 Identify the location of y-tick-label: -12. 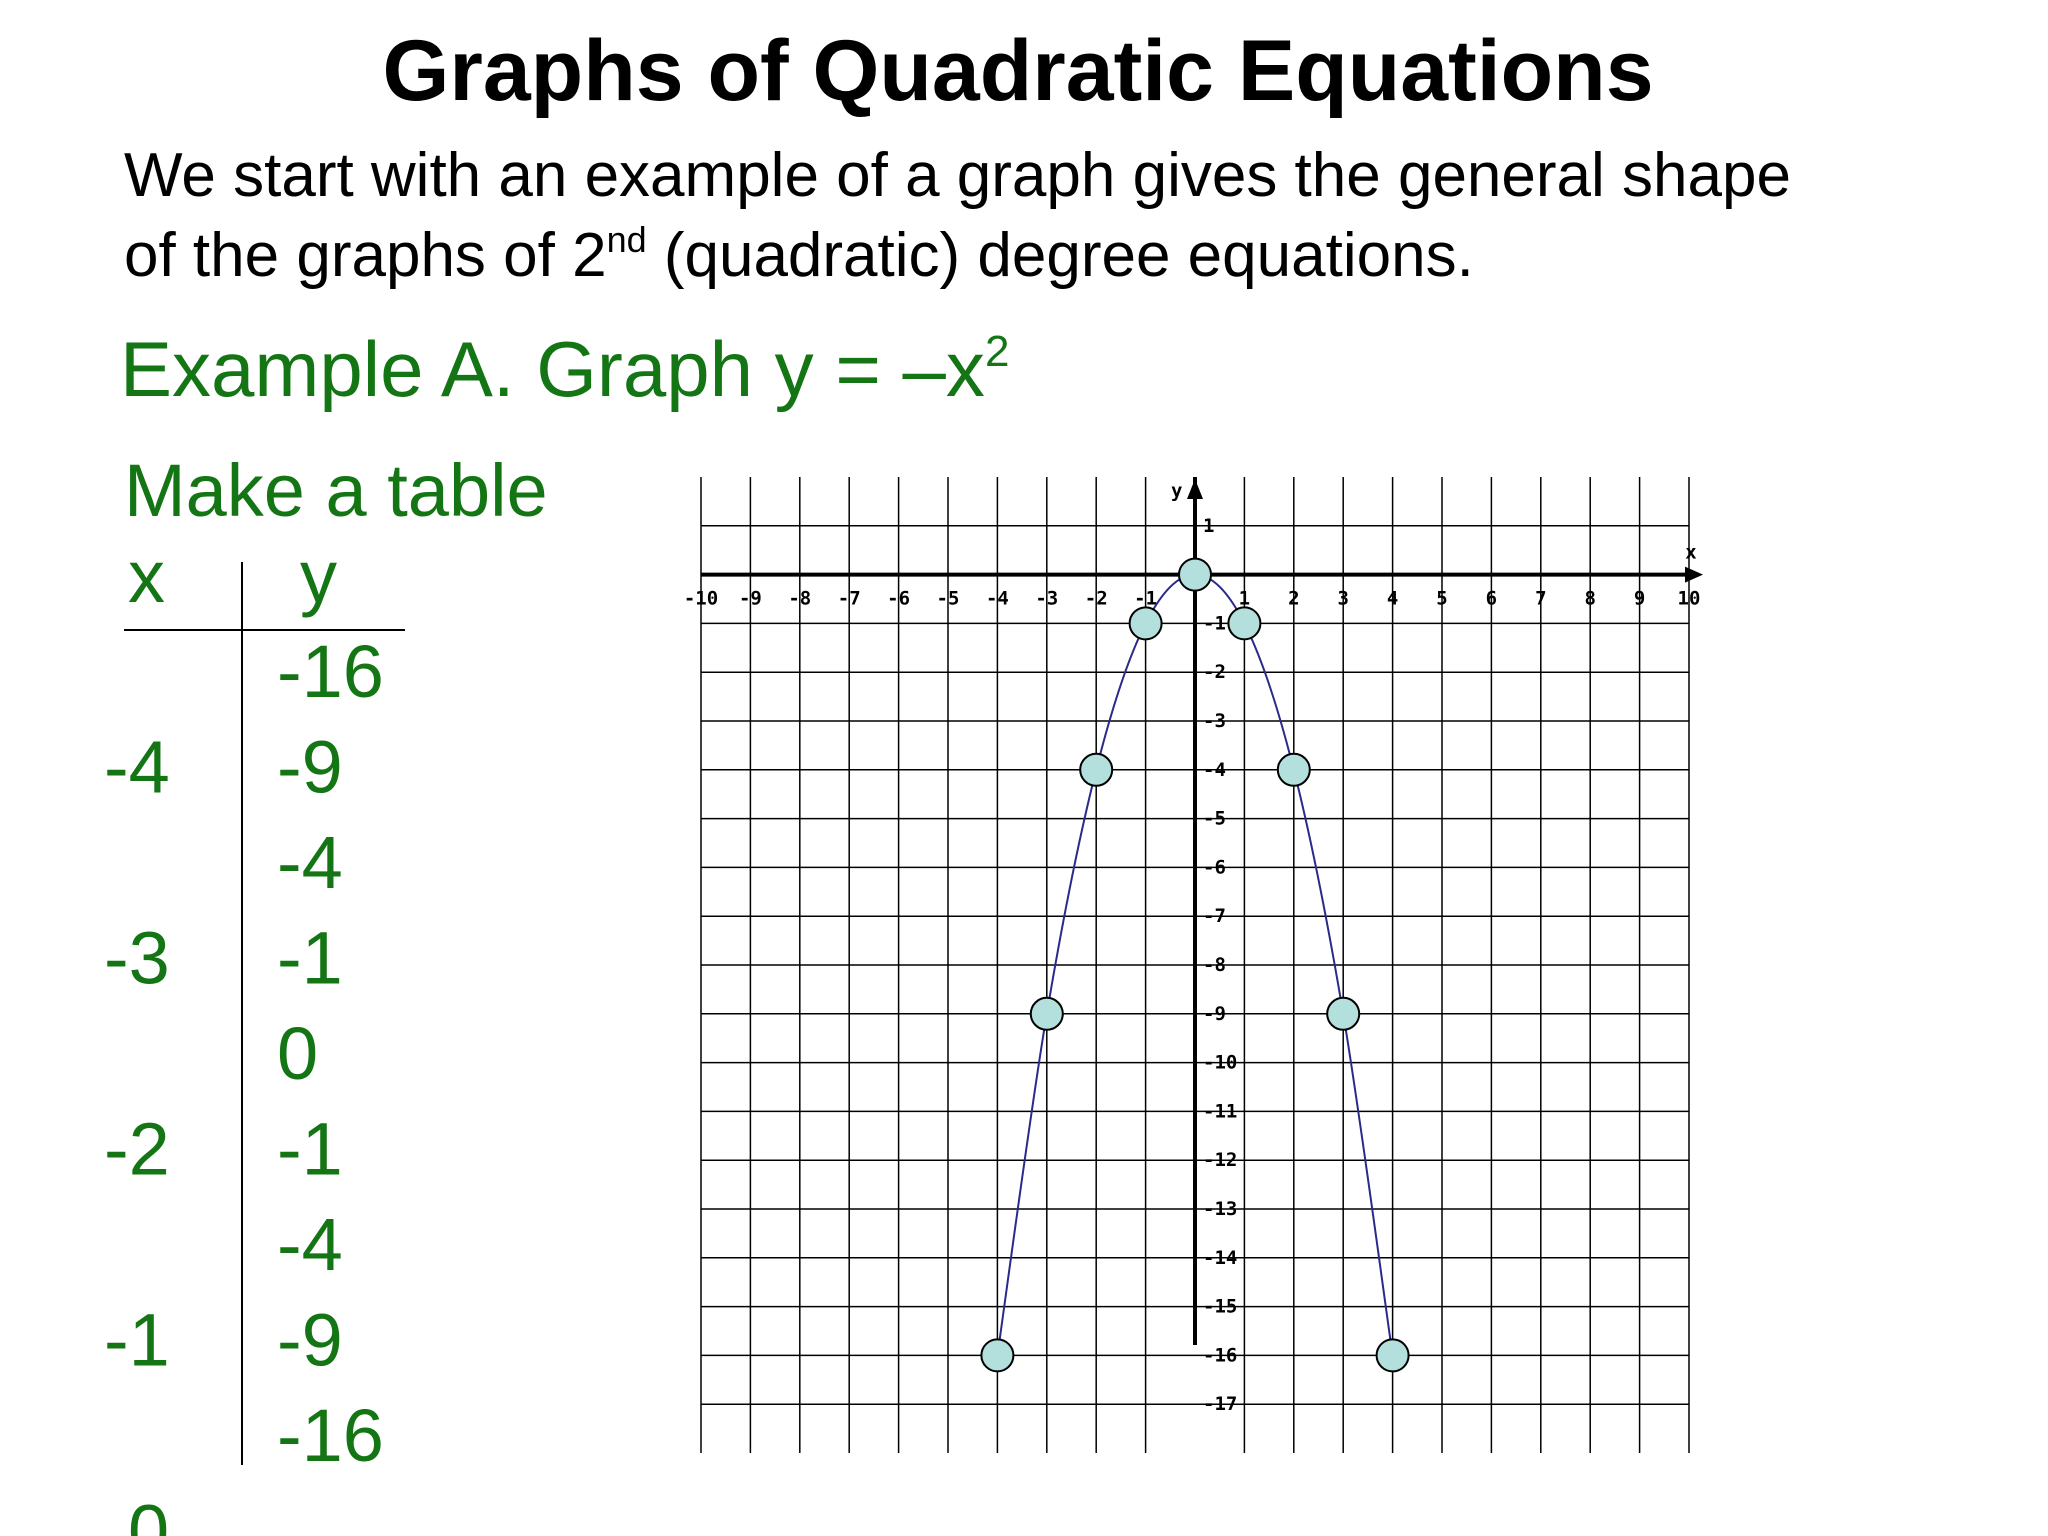
(1220, 1160).